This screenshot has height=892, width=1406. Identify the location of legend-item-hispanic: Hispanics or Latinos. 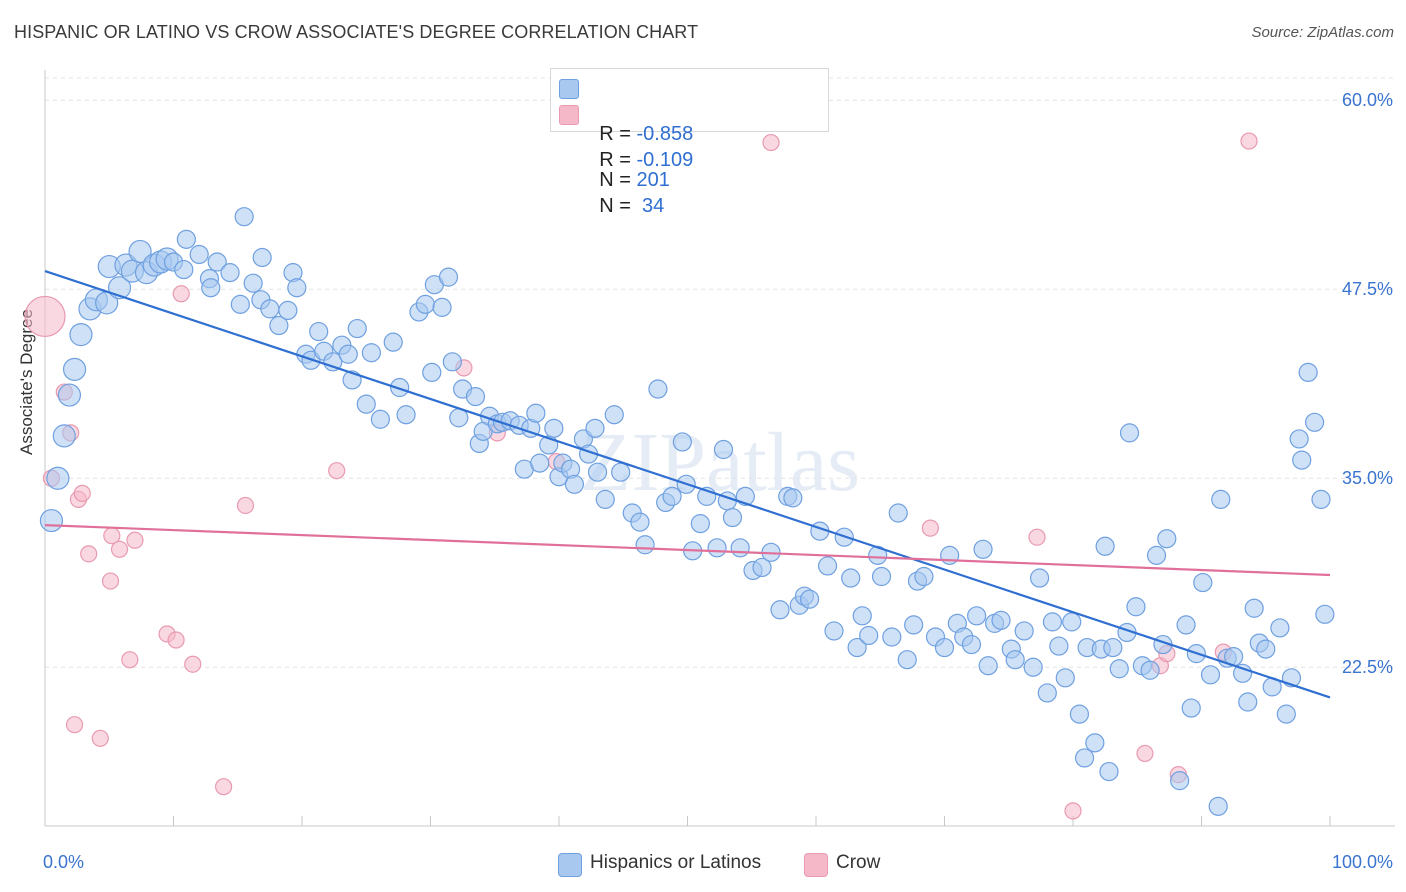
(660, 864).